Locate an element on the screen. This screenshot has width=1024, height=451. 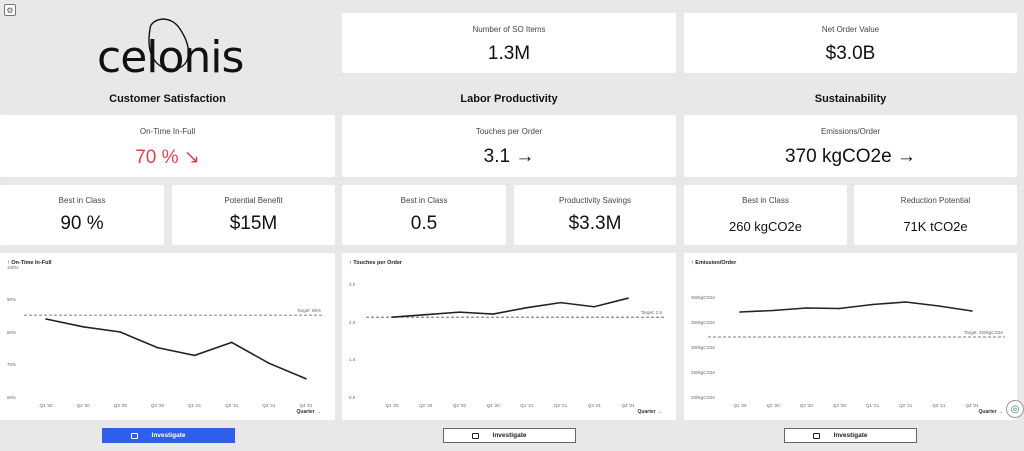
kpi-label: Reduction Potential is located at coordinates (935, 200).